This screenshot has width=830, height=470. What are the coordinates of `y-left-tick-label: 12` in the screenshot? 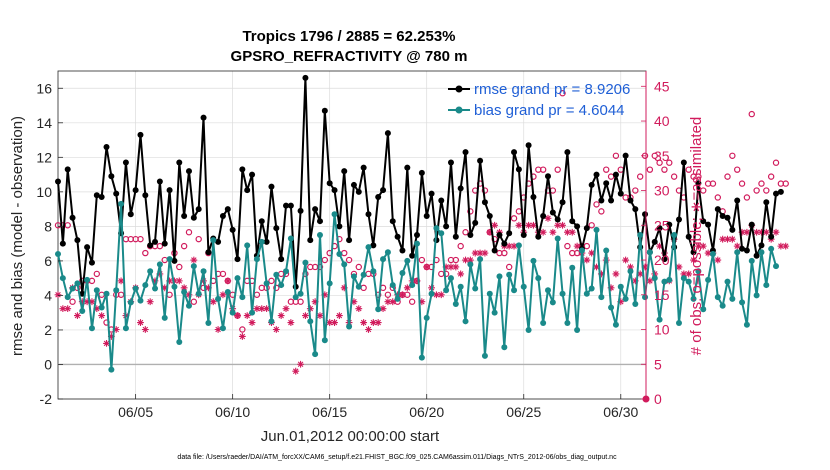 It's located at (44, 157).